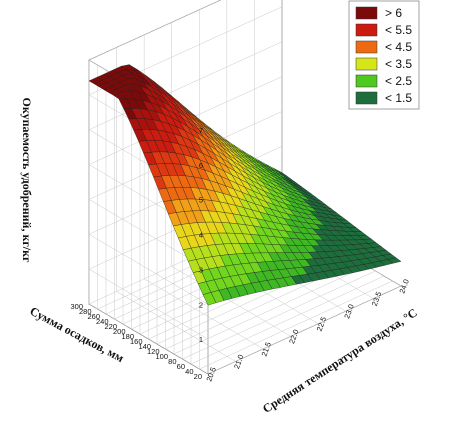 The image size is (469, 421). Describe the element at coordinates (153, 351) in the screenshot. I see `y-tick-label: 120` at that location.